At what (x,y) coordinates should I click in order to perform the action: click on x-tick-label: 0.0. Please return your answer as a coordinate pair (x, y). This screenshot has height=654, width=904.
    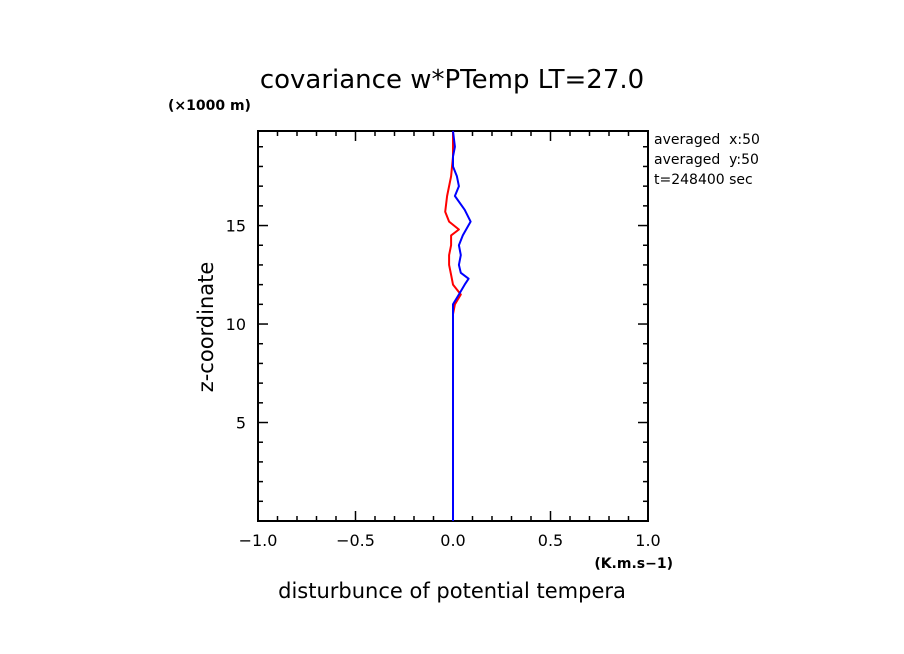
    Looking at the image, I should click on (452, 540).